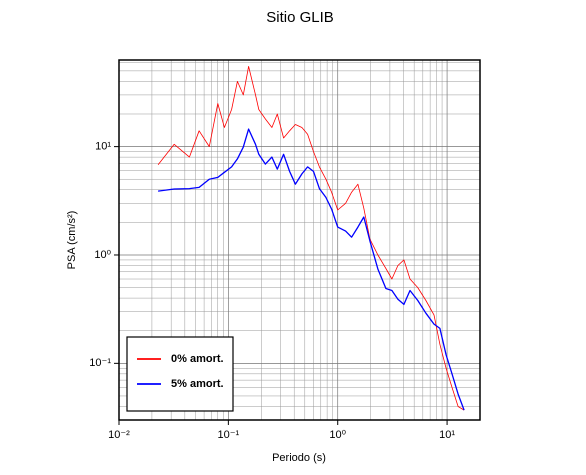 The image size is (586, 475). What do you see at coordinates (229, 435) in the screenshot?
I see `x-tick-label: 10⁻¹` at bounding box center [229, 435].